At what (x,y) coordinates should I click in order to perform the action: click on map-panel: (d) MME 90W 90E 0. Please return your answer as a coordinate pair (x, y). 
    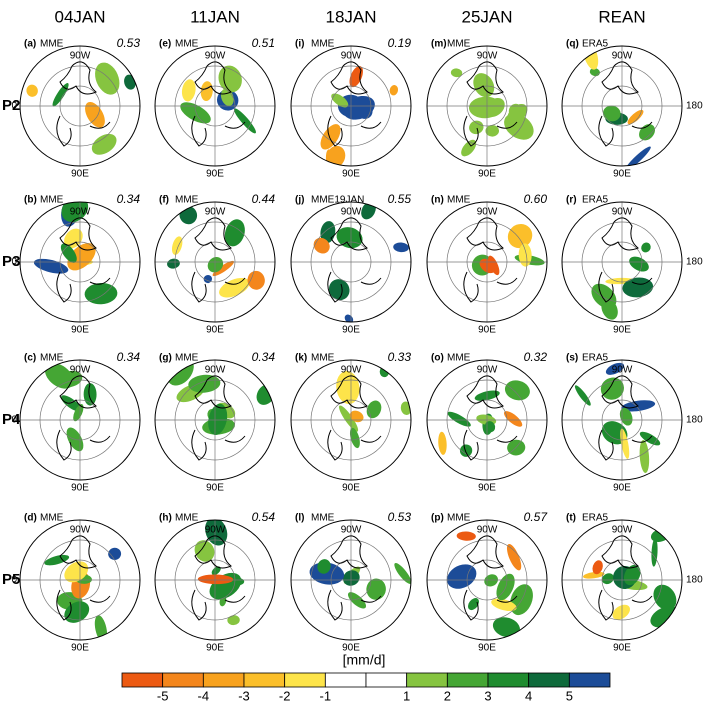
    Looking at the image, I should click on (76, 583).